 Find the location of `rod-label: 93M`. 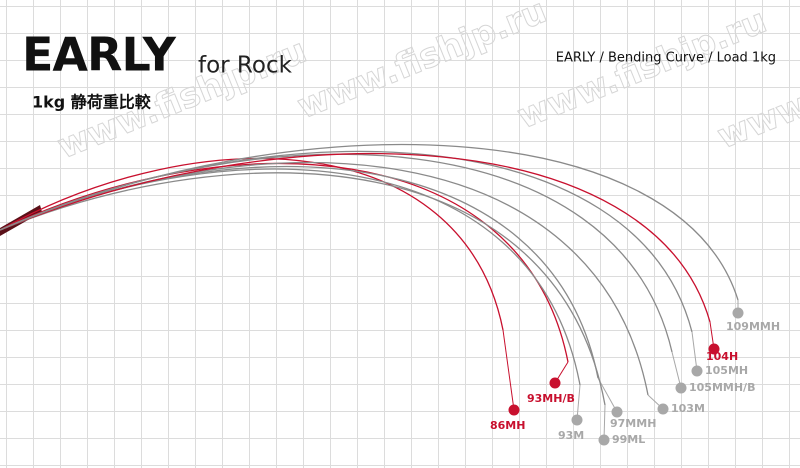

rod-label: 93M is located at coordinates (571, 435).